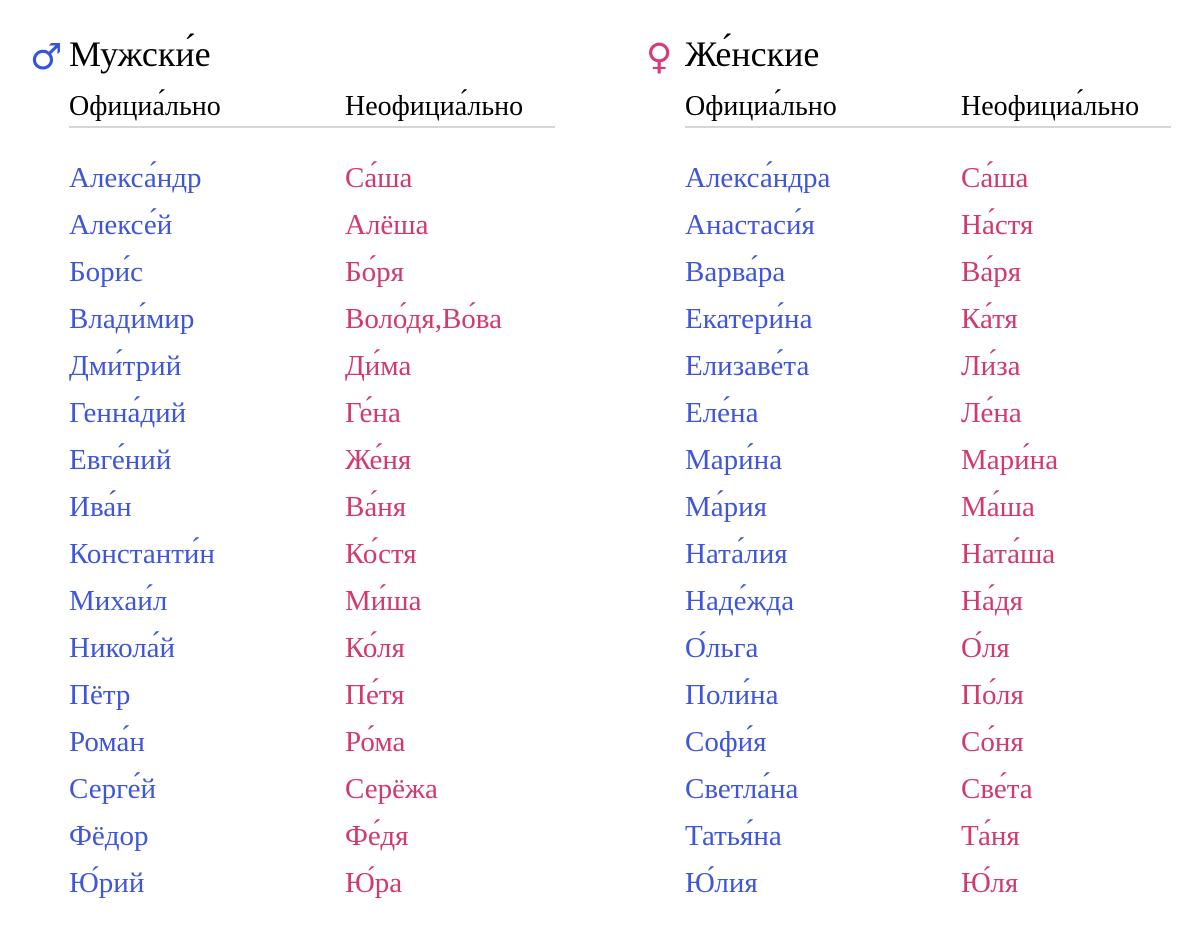  Describe the element at coordinates (100, 507) in the screenshot. I see `official-name: Ива́н` at that location.